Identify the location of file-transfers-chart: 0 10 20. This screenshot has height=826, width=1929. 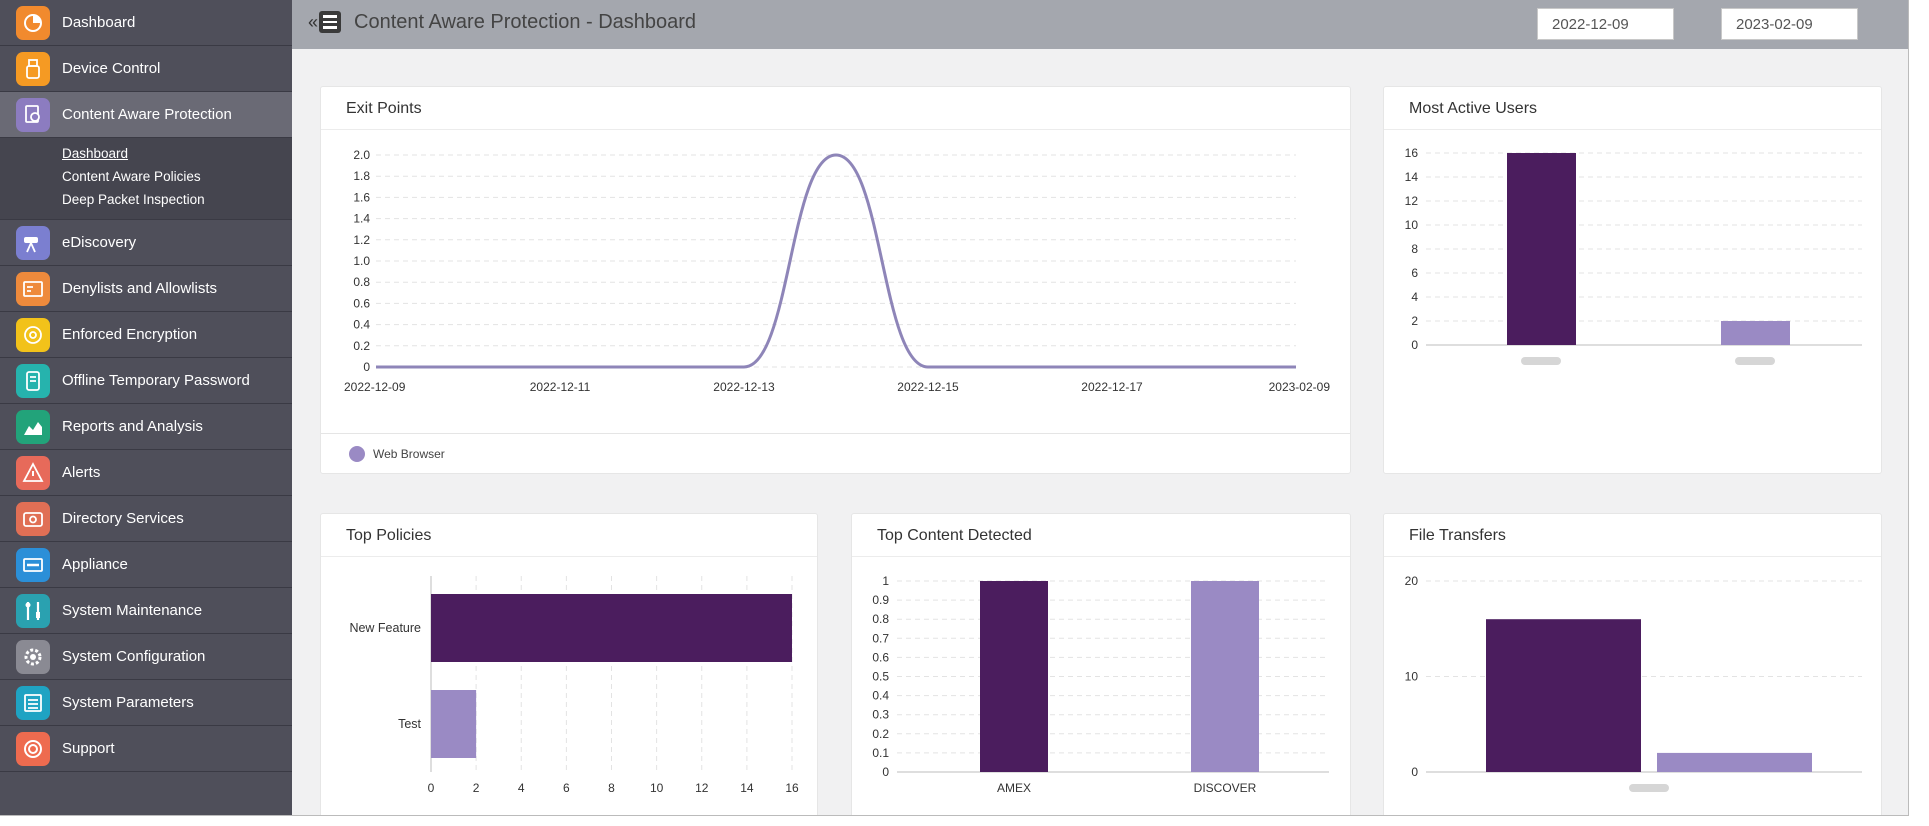
(1633, 683).